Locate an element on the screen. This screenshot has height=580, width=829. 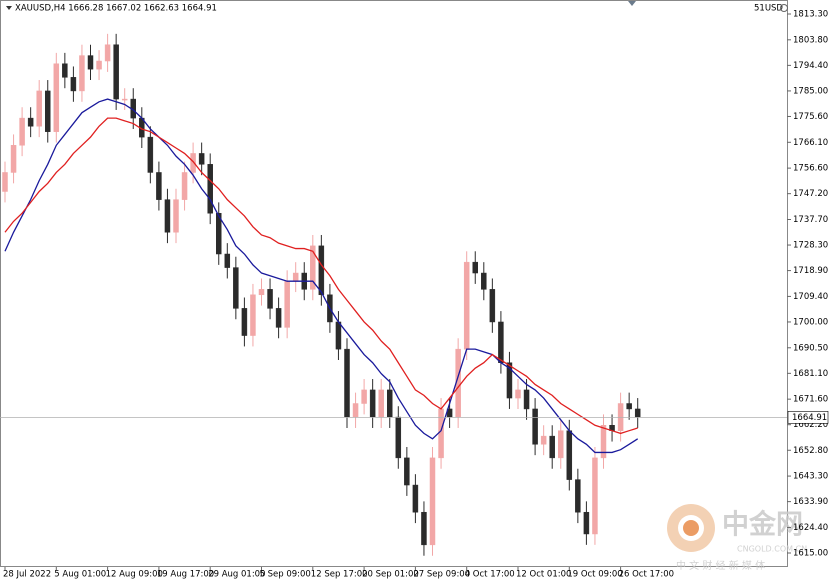
current-price-label: 1664.91 is located at coordinates (809, 418).